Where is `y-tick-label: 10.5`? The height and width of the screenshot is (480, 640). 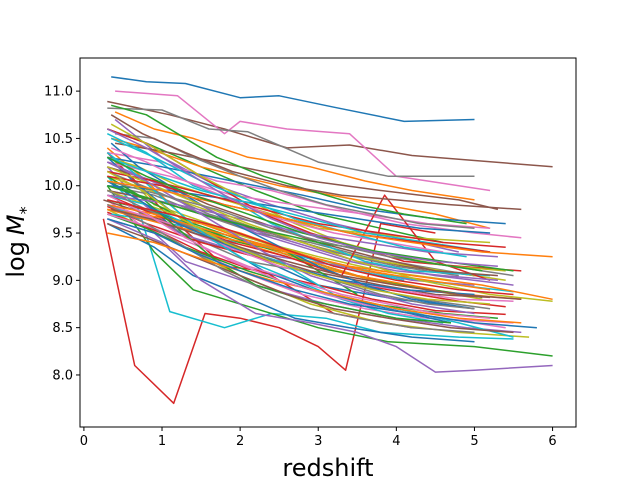
y-tick-label: 10.5 is located at coordinates (58, 139).